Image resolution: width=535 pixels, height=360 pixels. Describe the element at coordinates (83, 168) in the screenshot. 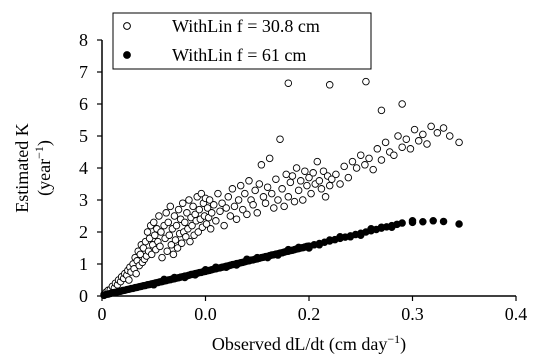

I see `y-tick-label: 4` at that location.